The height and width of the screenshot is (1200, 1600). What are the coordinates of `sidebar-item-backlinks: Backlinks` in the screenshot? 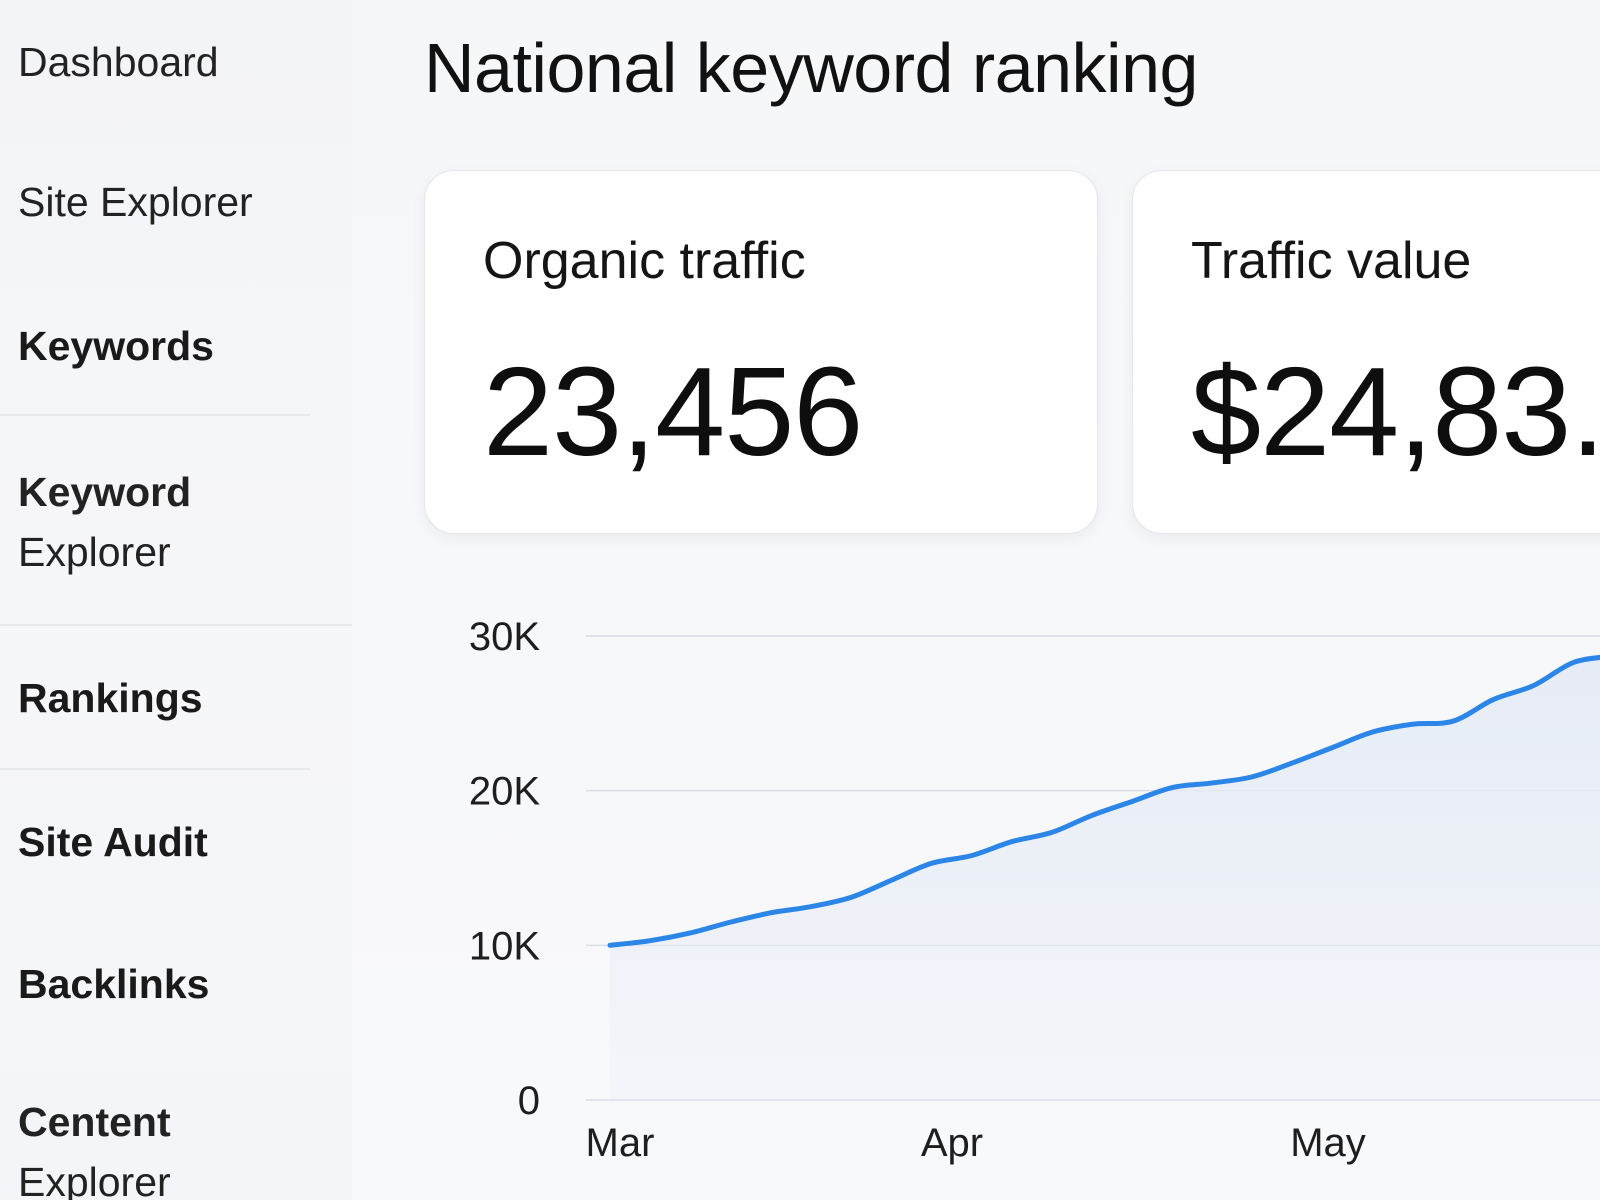 It's located at (114, 984).